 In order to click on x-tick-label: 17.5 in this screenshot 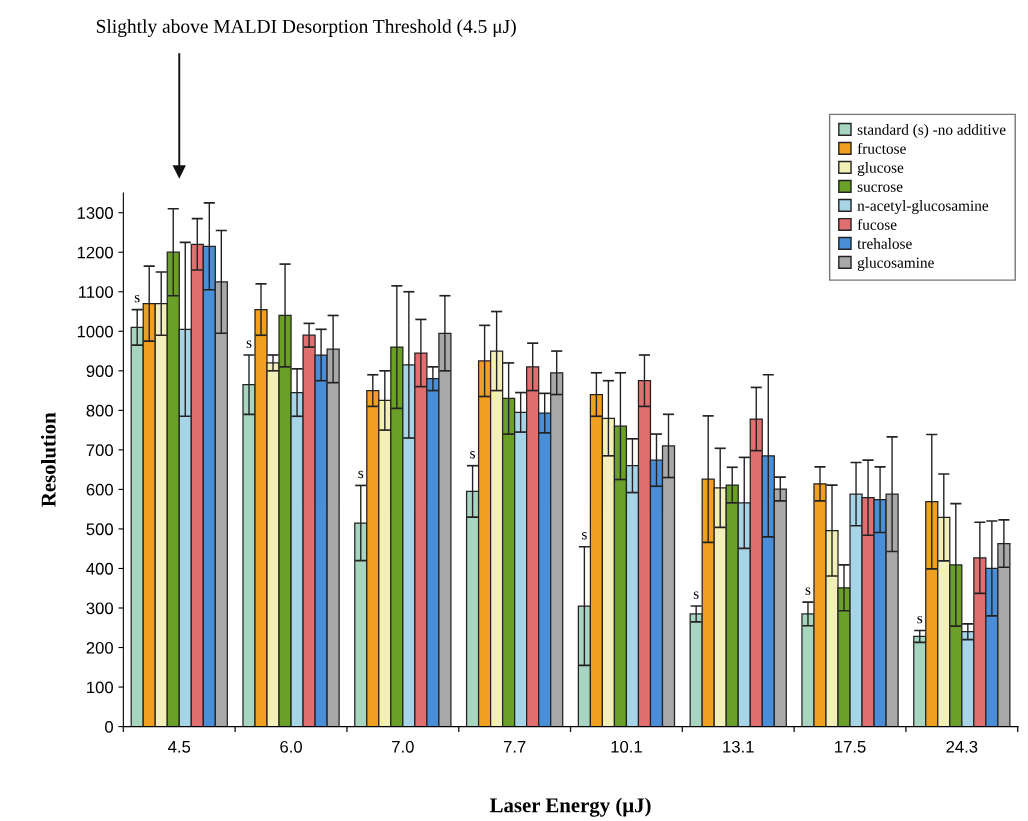, I will do `click(850, 747)`.